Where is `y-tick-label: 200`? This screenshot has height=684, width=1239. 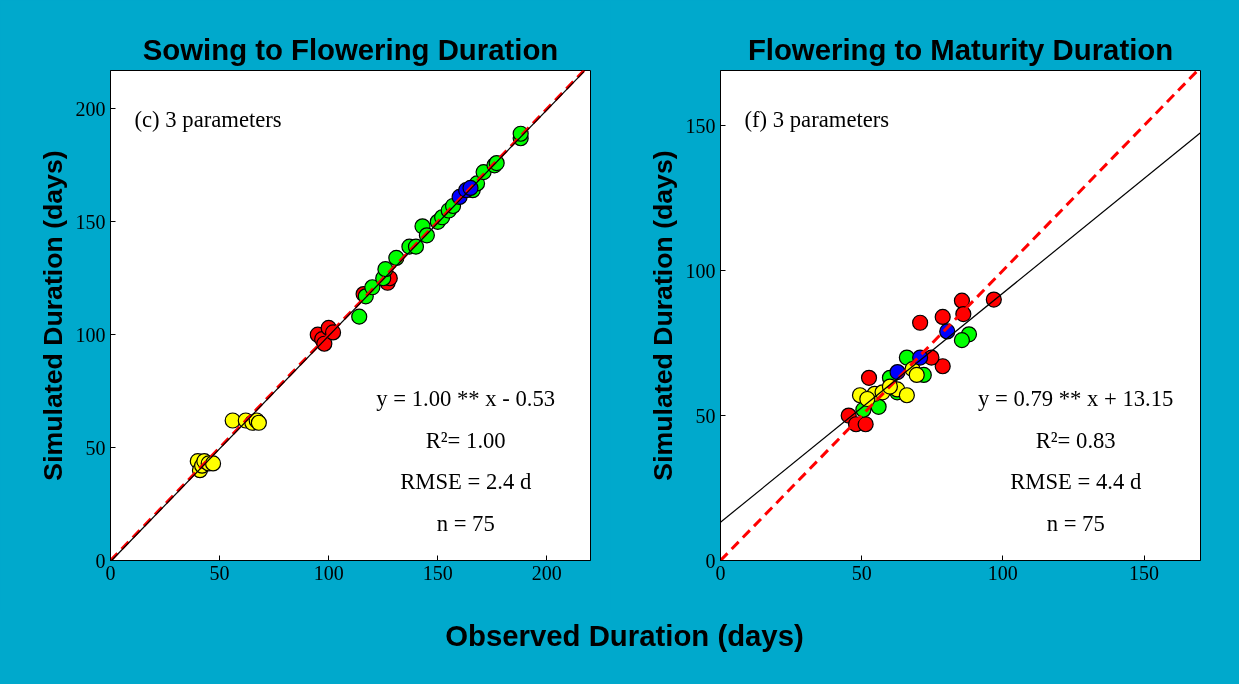
y-tick-label: 200 is located at coordinates (90, 108).